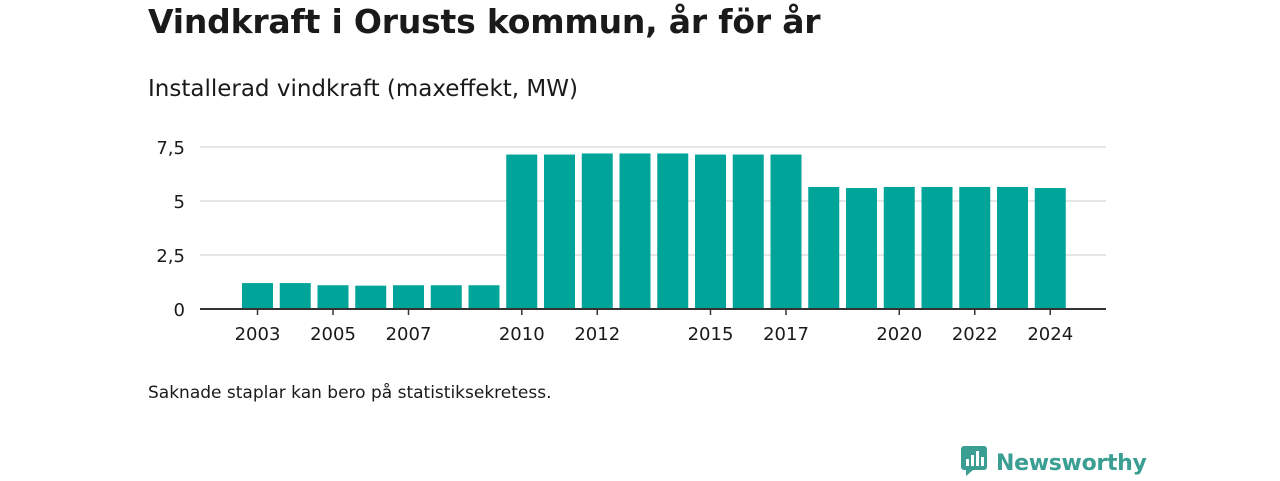  I want to click on bar-2021, so click(937, 247).